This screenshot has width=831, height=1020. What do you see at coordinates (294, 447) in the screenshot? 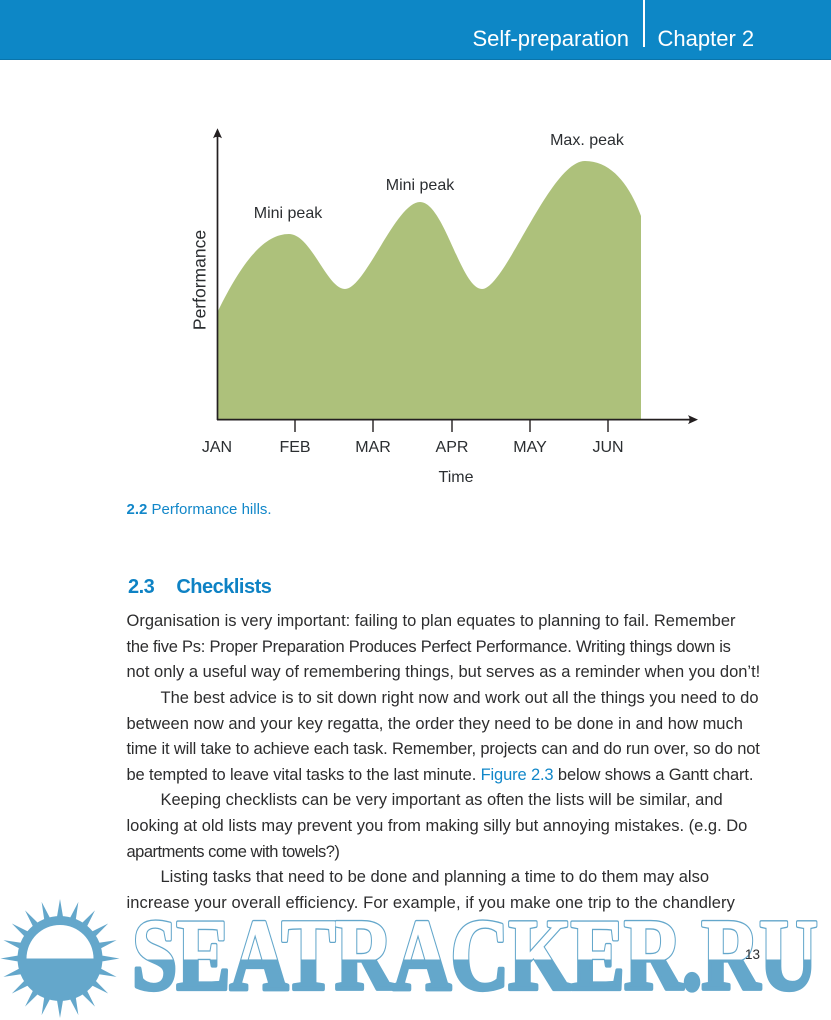
I see `svg-text: FEB` at bounding box center [294, 447].